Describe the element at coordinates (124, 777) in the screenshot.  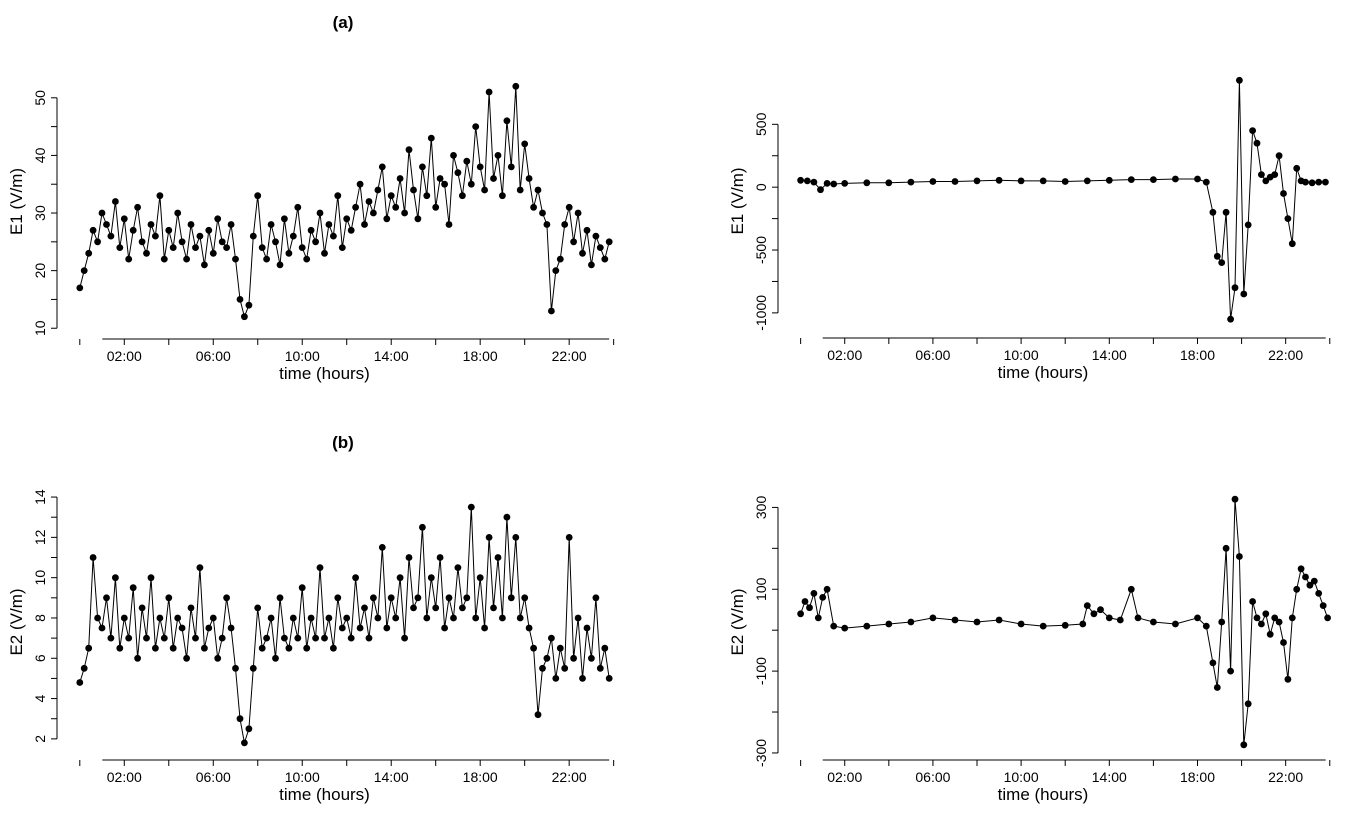
I see `x-tick-label: 02:00` at that location.